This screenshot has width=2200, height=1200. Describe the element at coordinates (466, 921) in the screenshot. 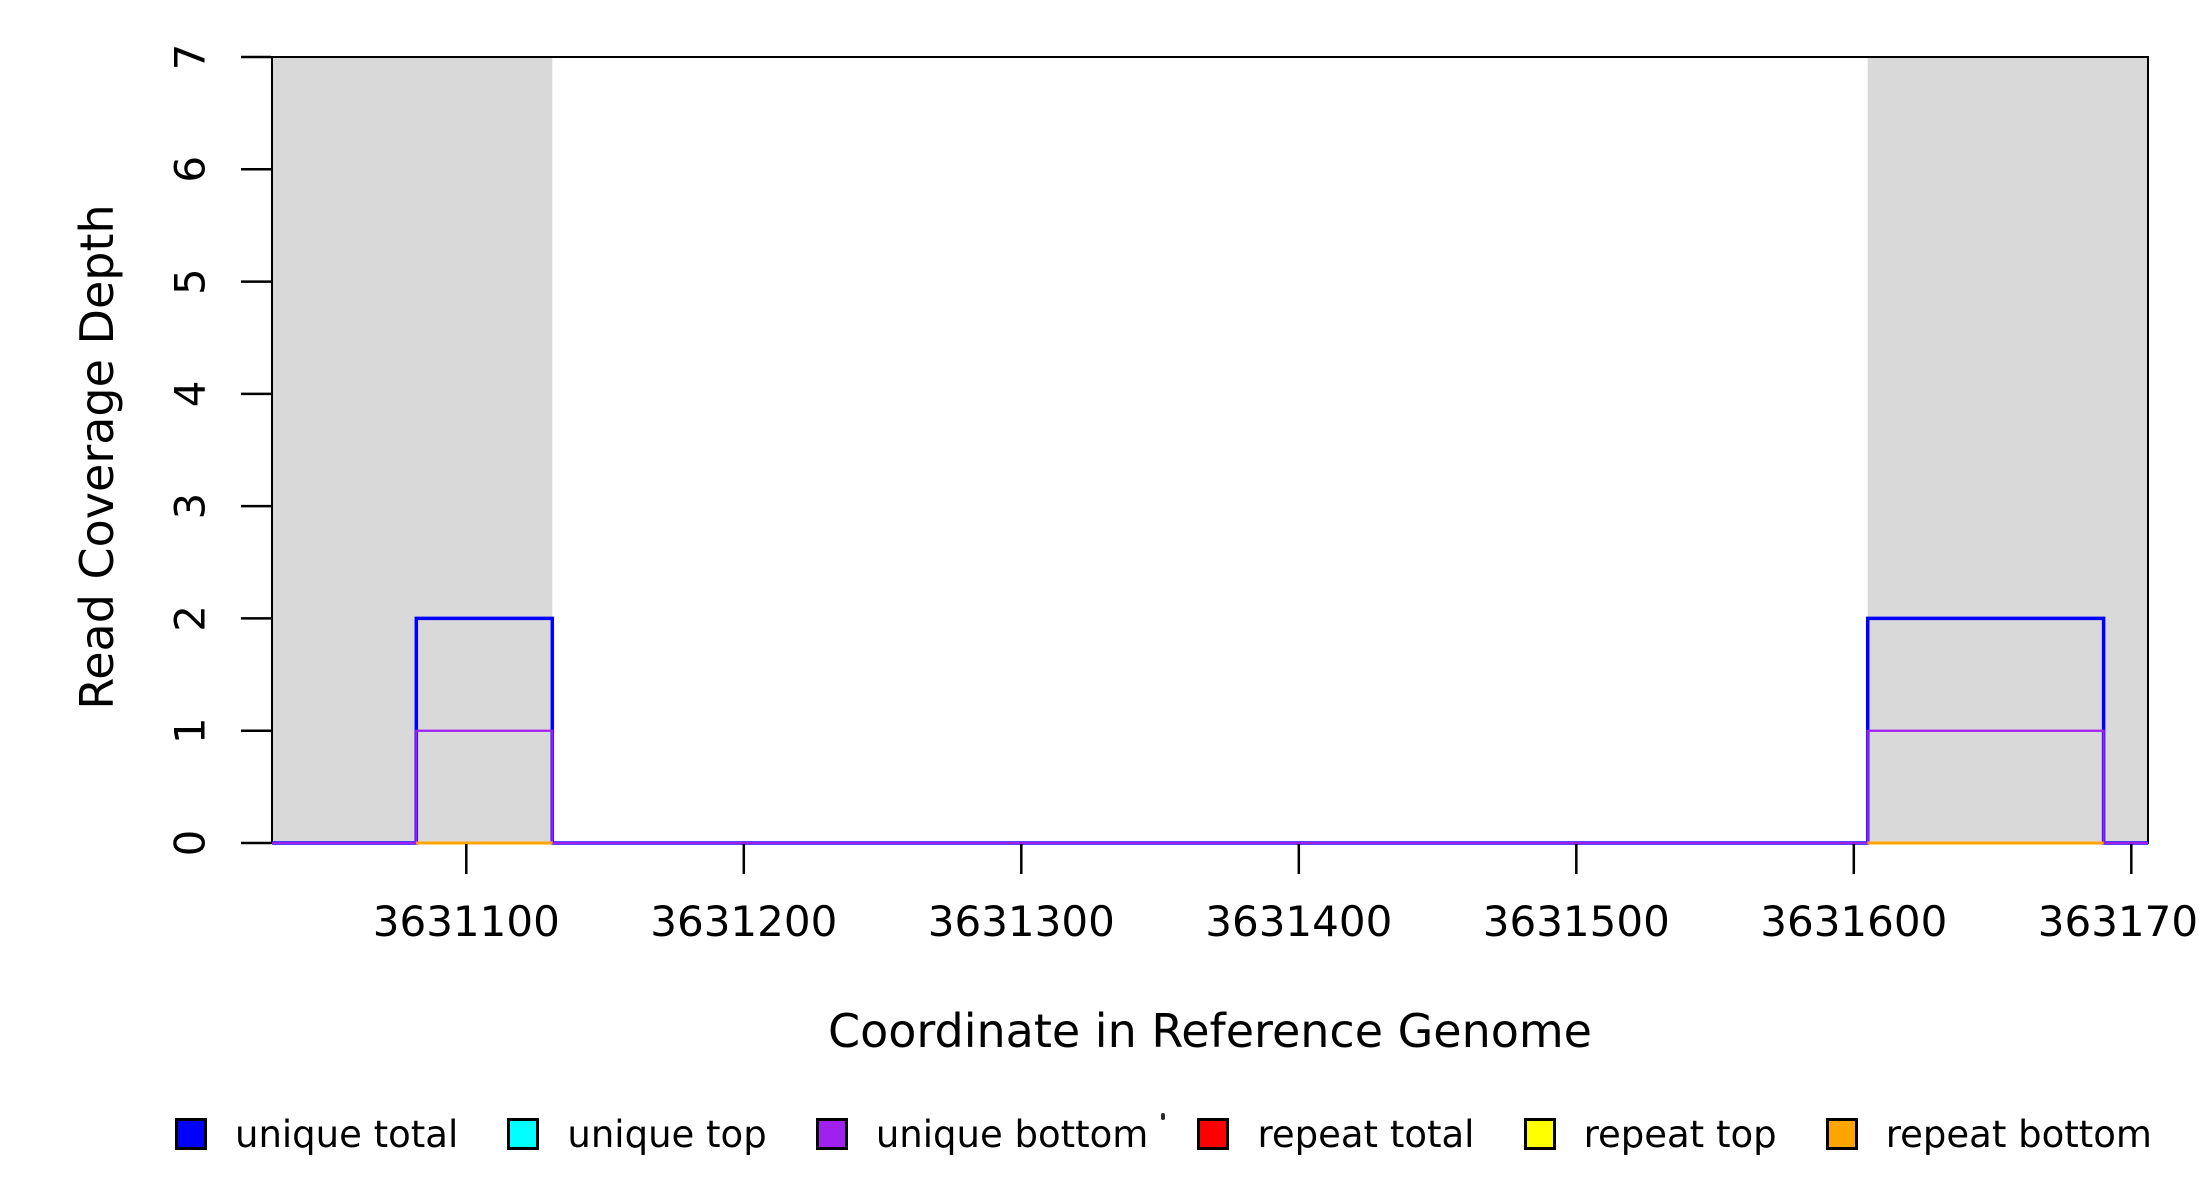

I see `x-tick-label: 3631100` at that location.